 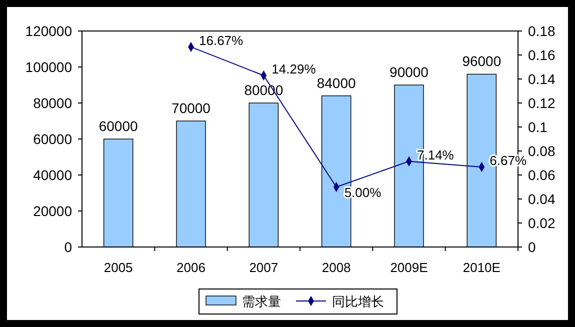 I want to click on y2-tick-label: 0.14, so click(x=542, y=79).